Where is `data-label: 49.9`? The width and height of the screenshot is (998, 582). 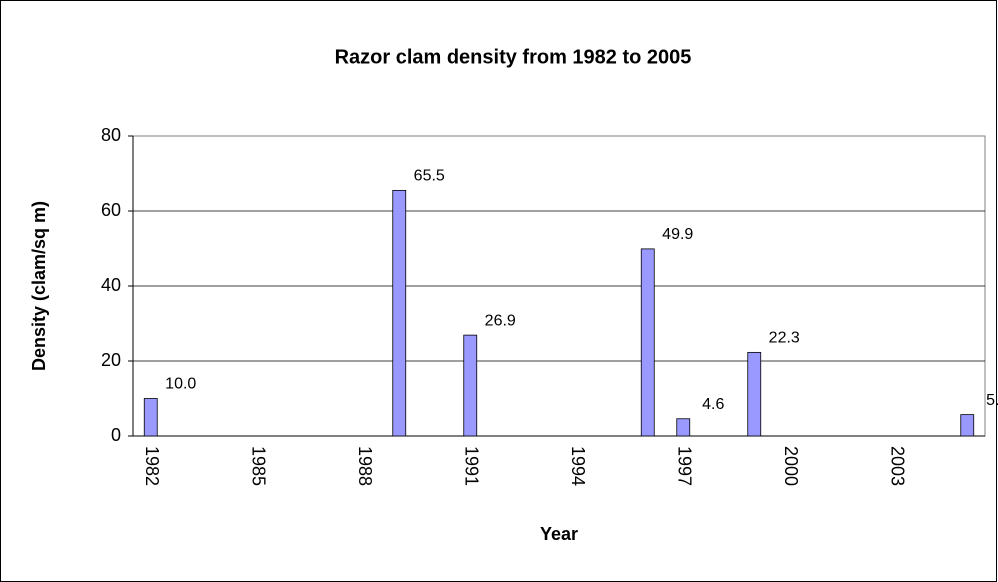 data-label: 49.9 is located at coordinates (677, 234).